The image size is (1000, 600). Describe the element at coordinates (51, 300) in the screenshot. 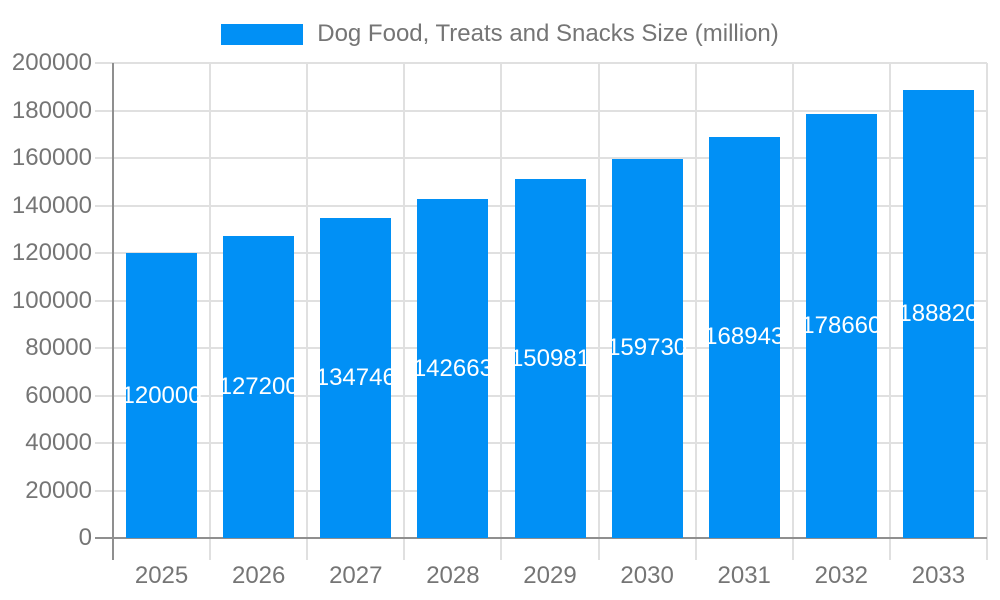

I see `y-axis-tick-label: 100000` at that location.